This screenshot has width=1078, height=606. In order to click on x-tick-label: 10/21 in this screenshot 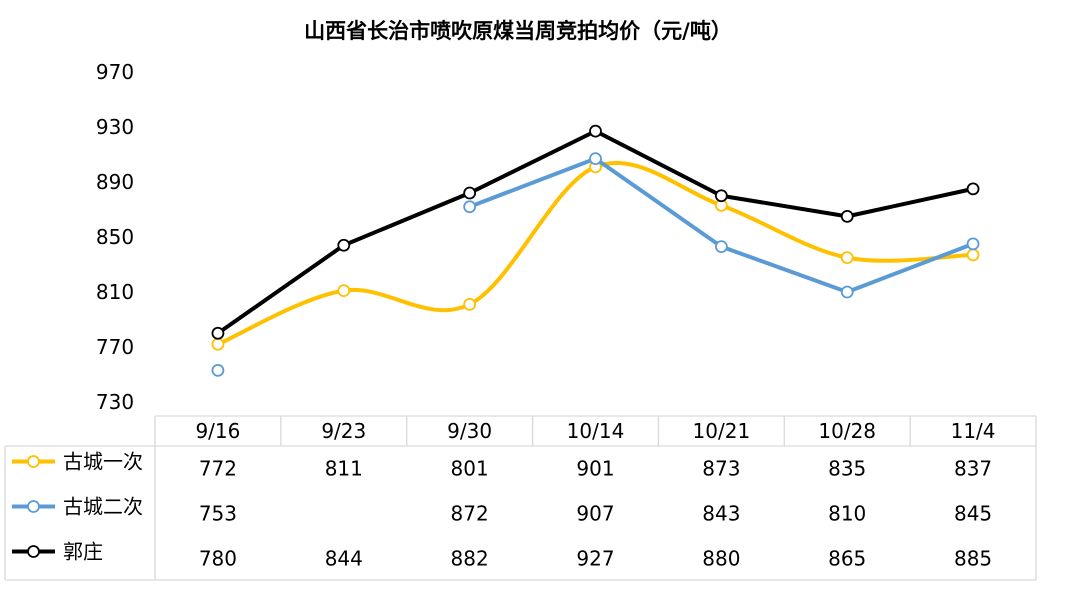, I will do `click(722, 431)`.